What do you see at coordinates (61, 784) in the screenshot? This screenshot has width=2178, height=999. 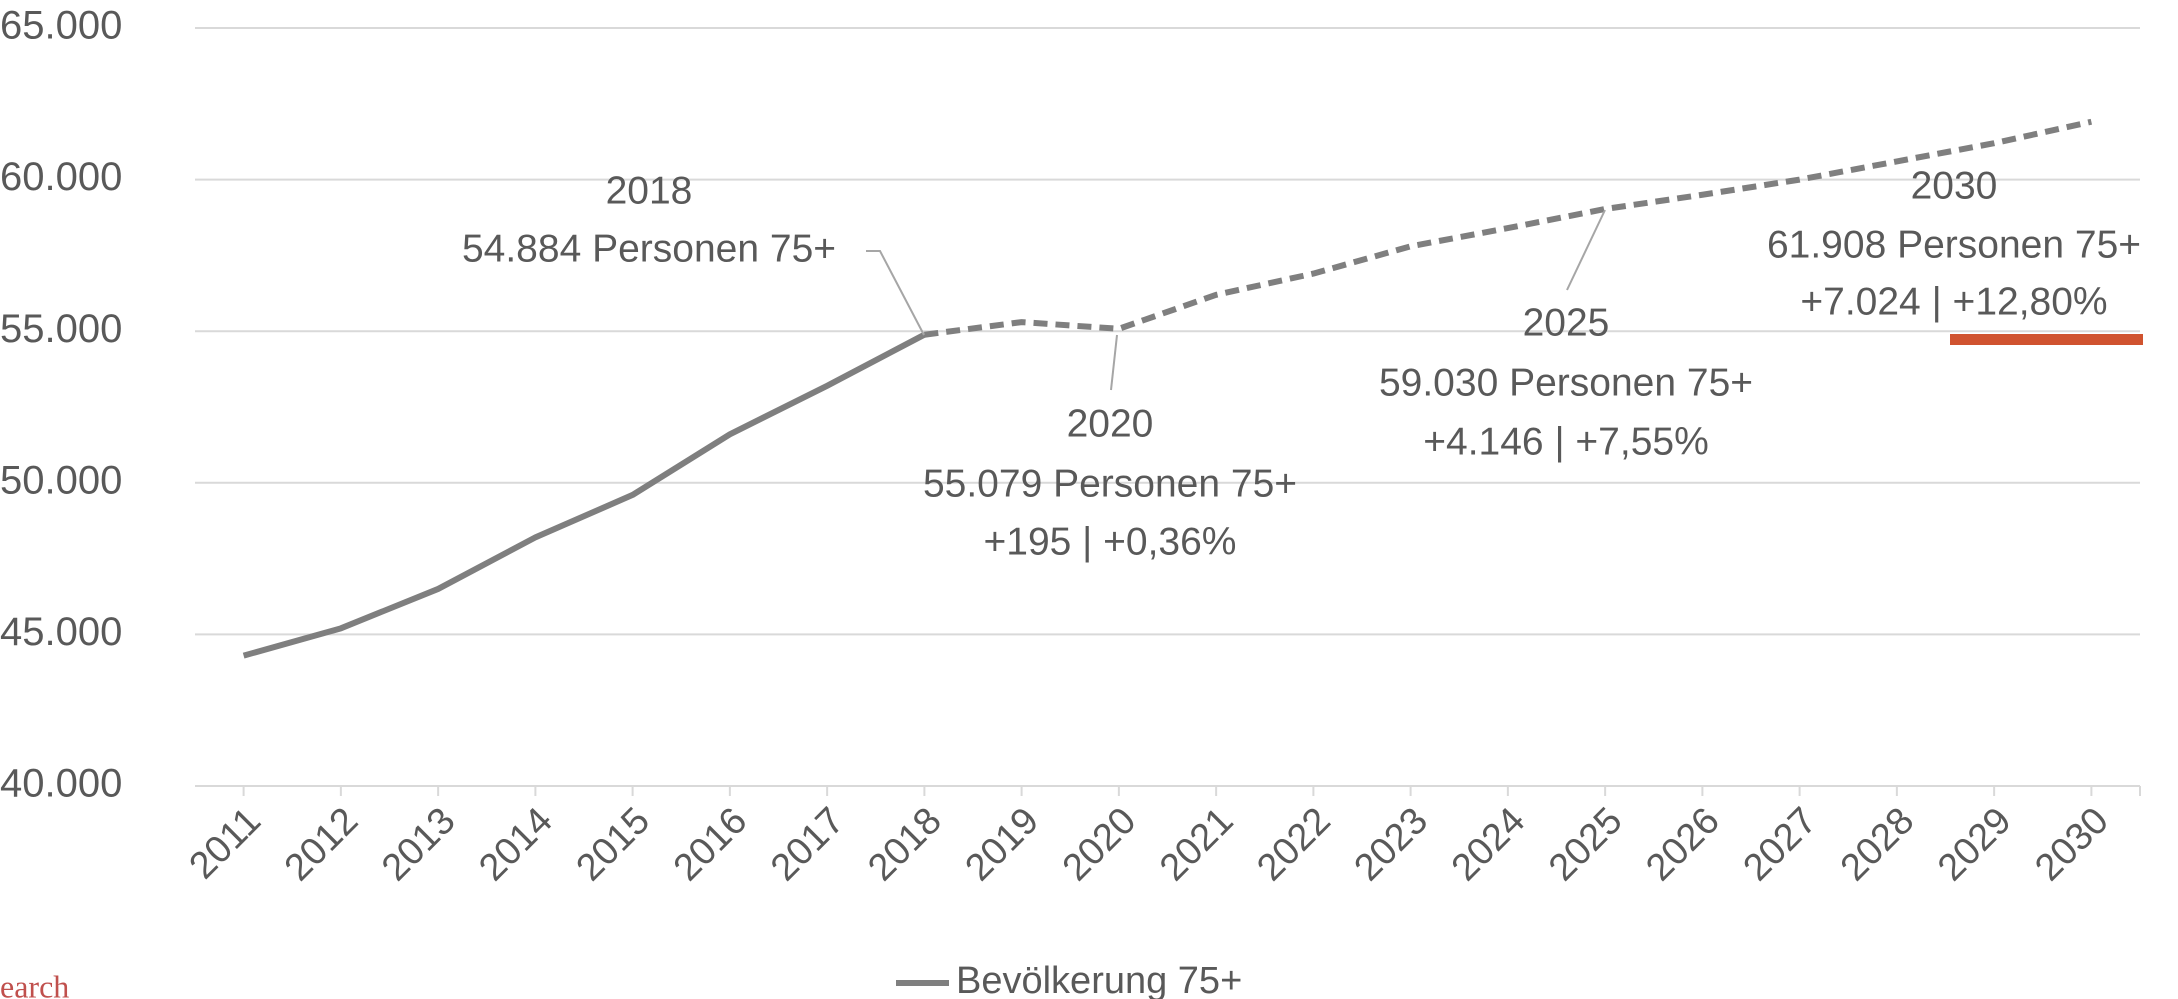 I see `y-tick-label: 40.000` at bounding box center [61, 784].